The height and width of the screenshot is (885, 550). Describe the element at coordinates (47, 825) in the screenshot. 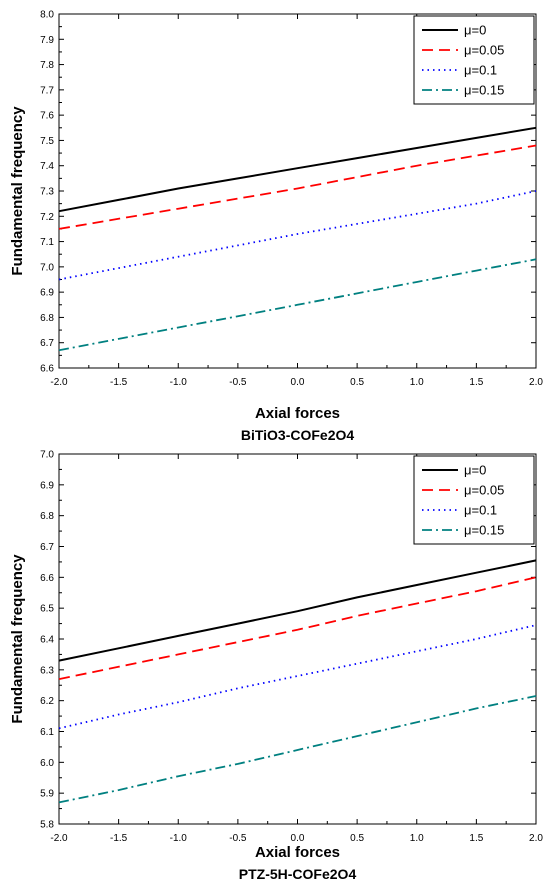

I see `y-tick-label: 5.8` at that location.